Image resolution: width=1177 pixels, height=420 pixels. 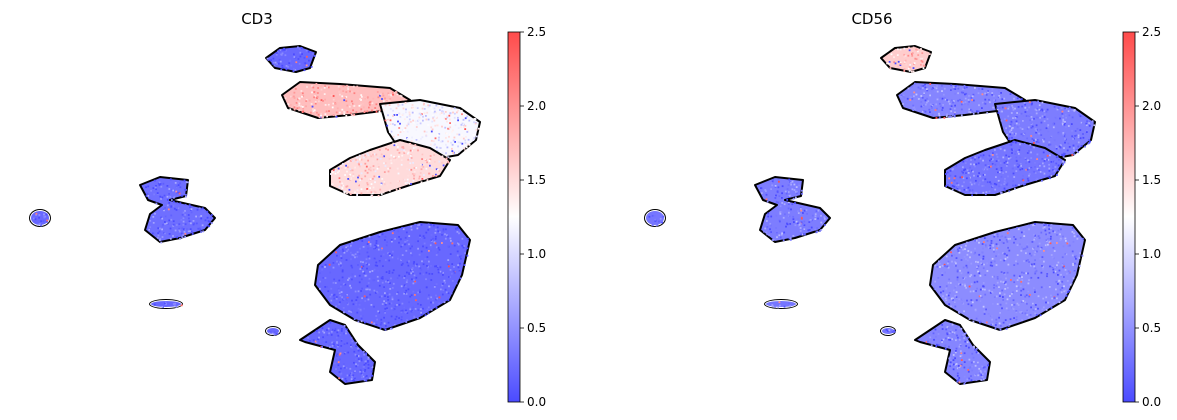 I want to click on colorbar-tick-label: 1.5, so click(x=1151, y=180).